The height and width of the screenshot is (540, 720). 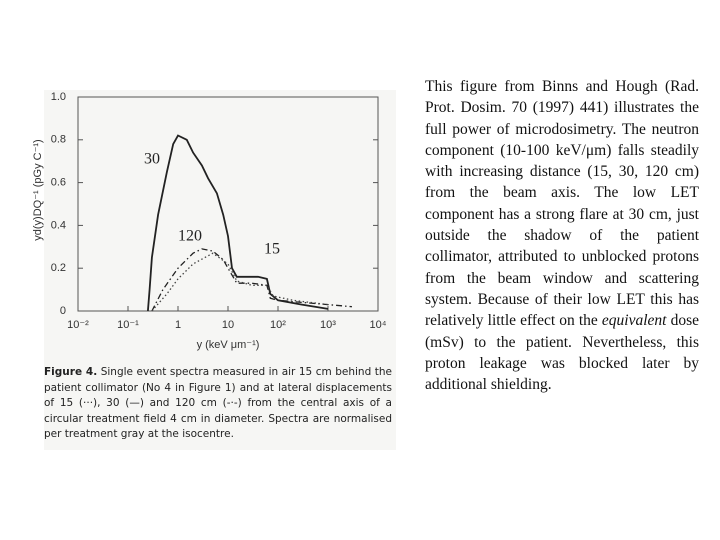 I want to click on series-label: 15, so click(x=272, y=249).